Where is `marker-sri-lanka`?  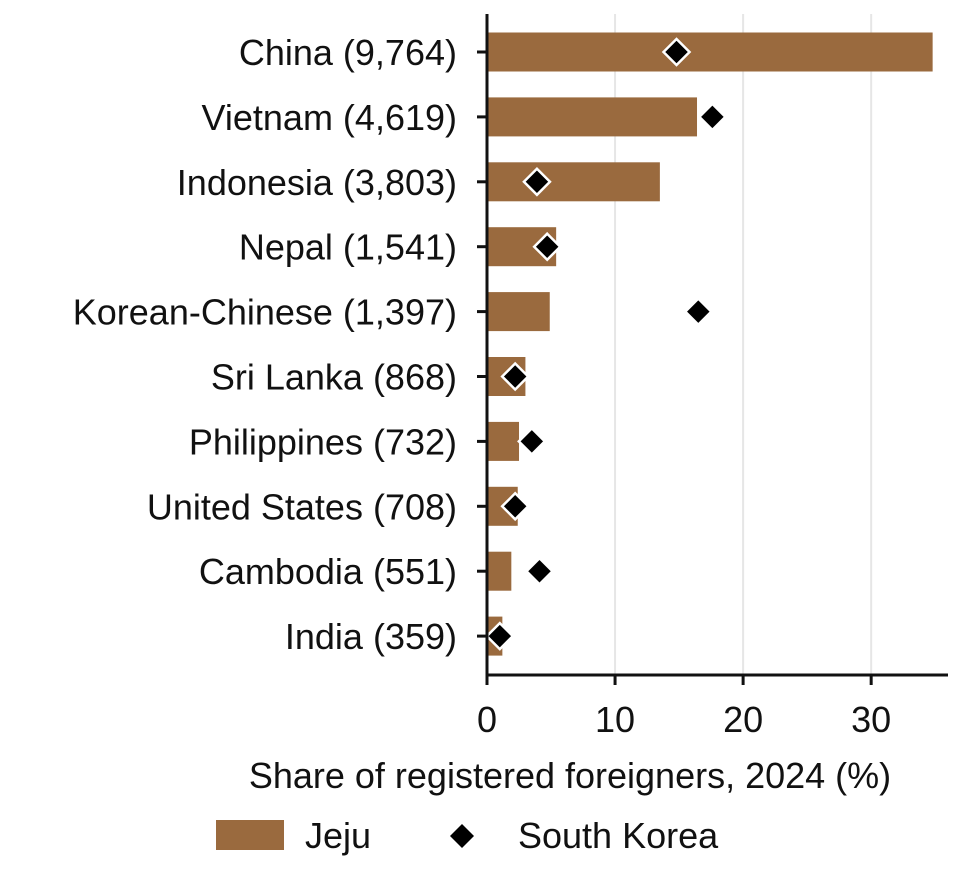 marker-sri-lanka is located at coordinates (515, 376).